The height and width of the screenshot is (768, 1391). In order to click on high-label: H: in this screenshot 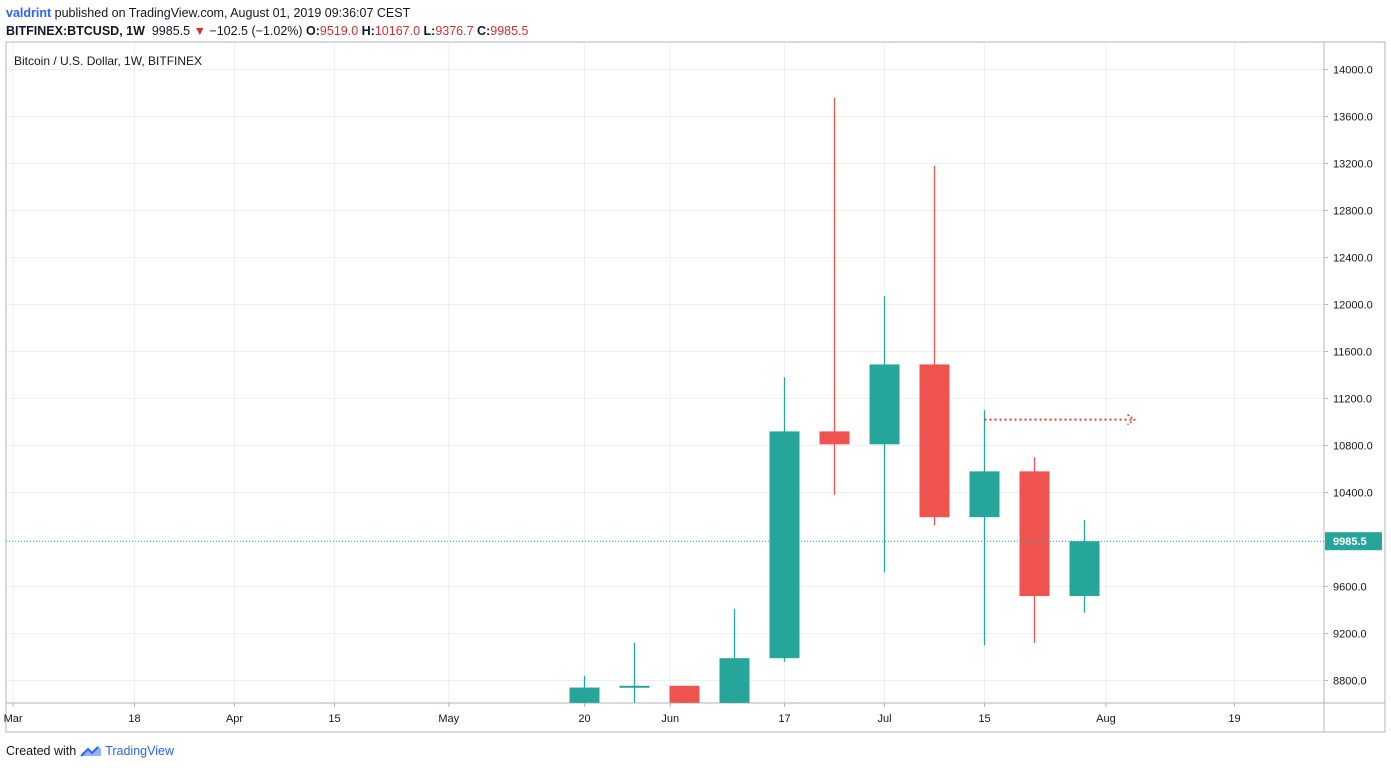, I will do `click(368, 31)`.